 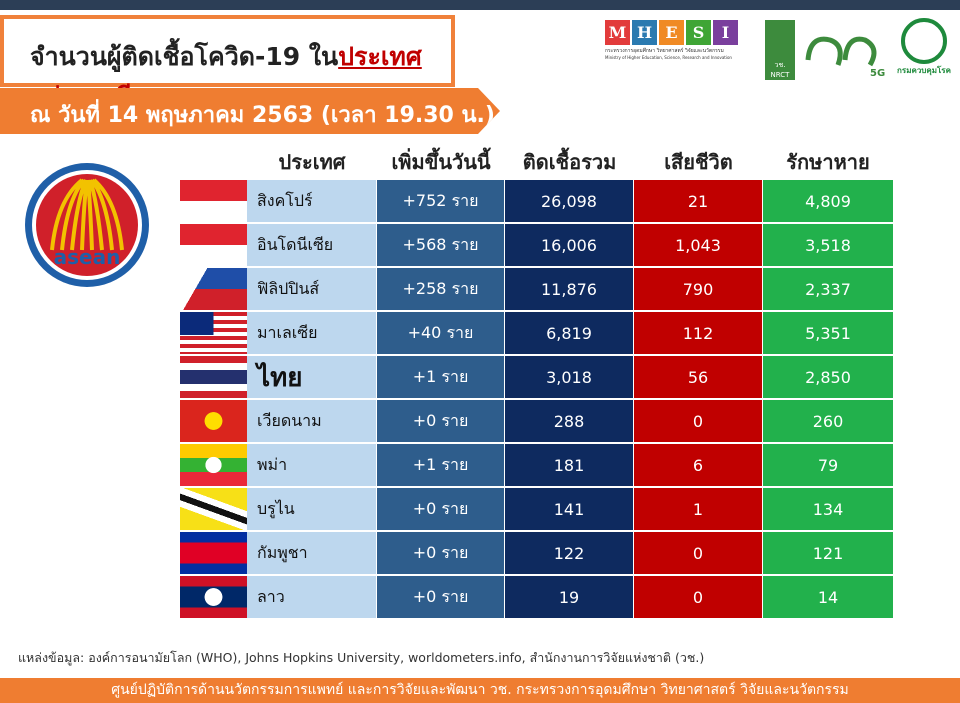 I want to click on value-cell: 3,518, so click(x=828, y=245).